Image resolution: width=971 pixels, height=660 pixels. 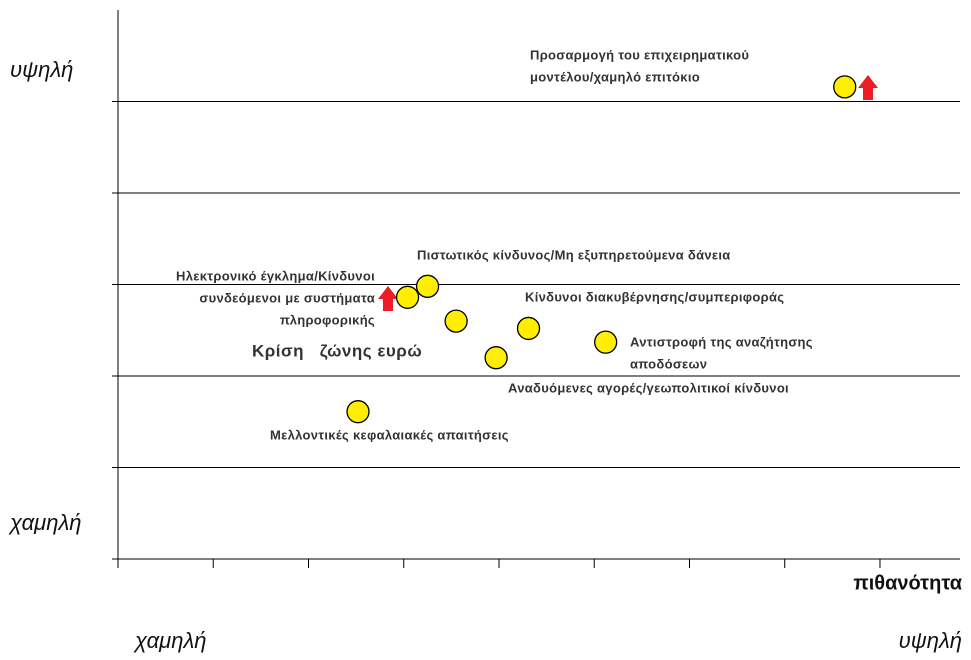 What do you see at coordinates (721, 341) in the screenshot?
I see `annotation: Αντιστροφή της αναζήτησης` at bounding box center [721, 341].